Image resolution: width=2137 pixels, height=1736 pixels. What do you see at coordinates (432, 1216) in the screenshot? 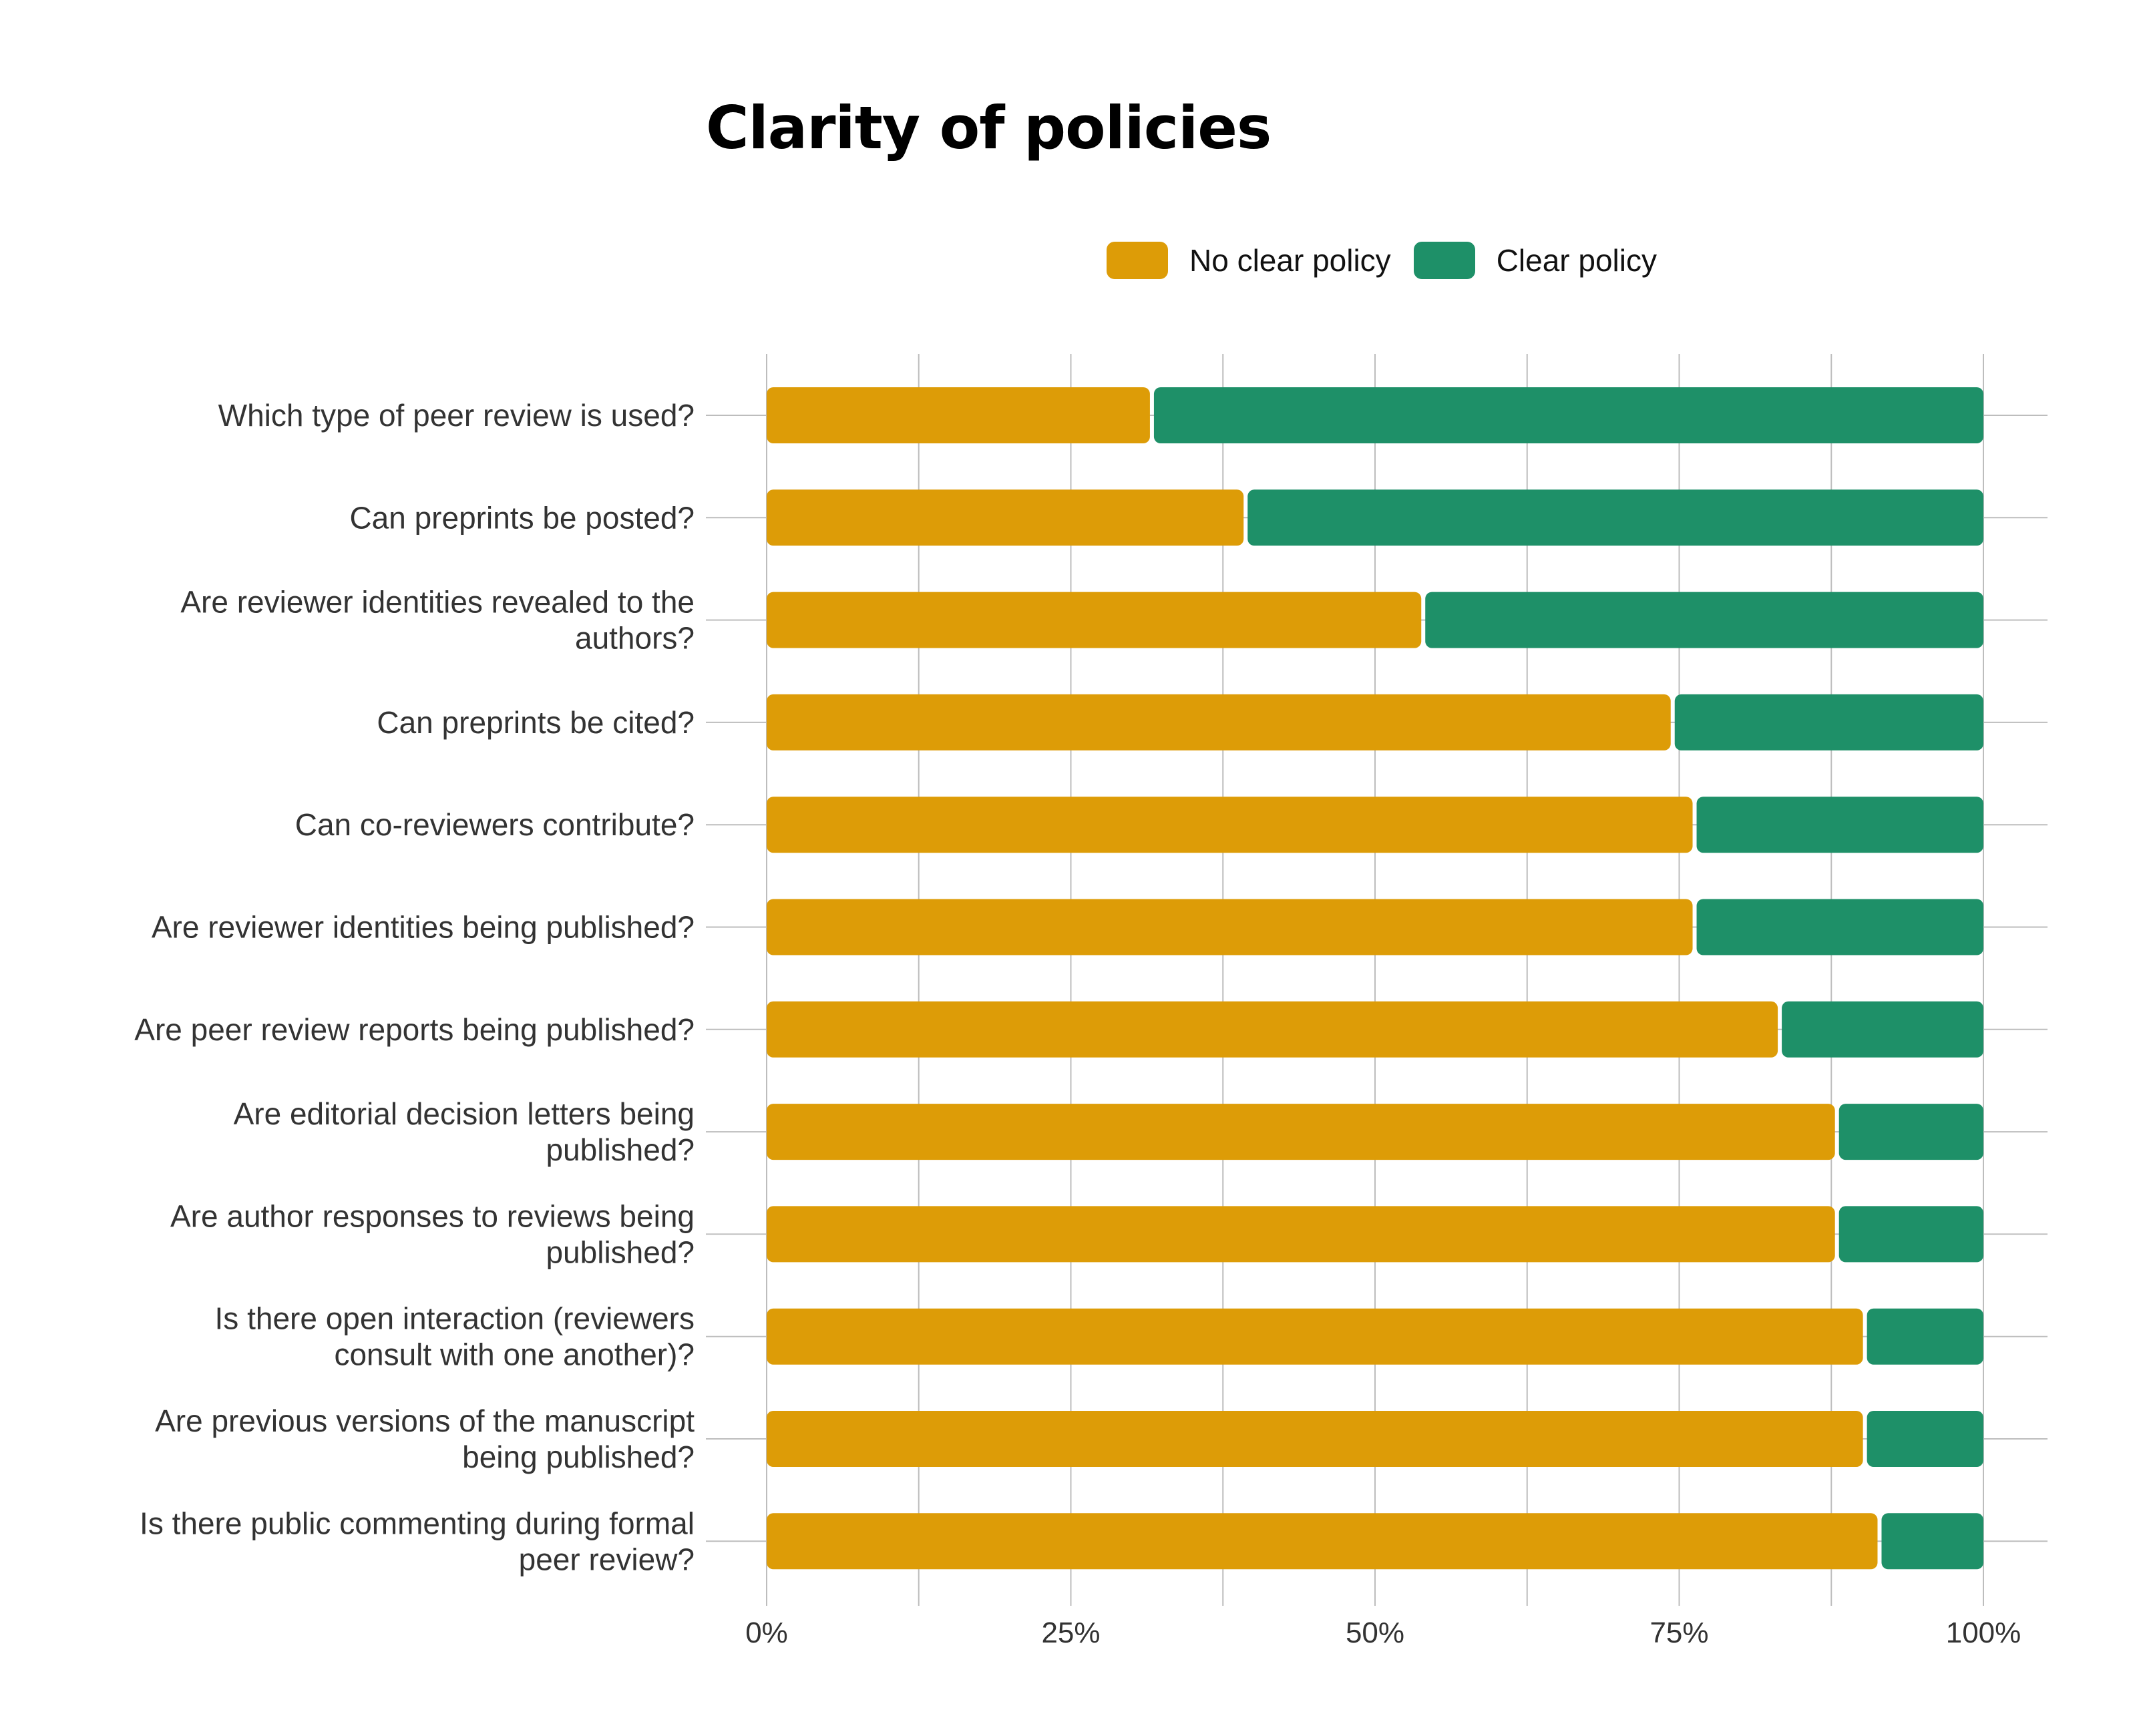
I see `category-label: Are author responses to reviews being` at bounding box center [432, 1216].